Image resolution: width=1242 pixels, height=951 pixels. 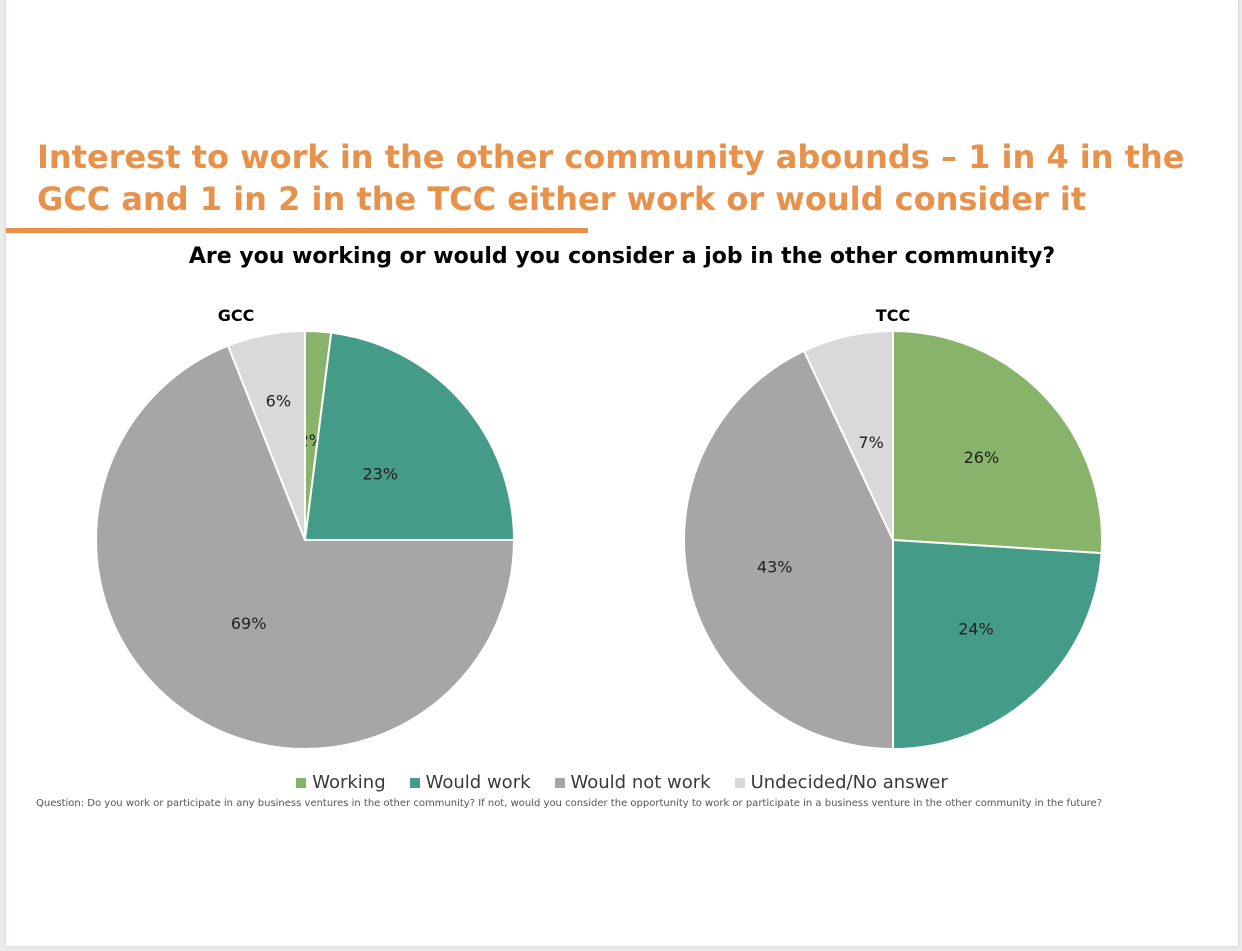 What do you see at coordinates (249, 623) in the screenshot?
I see `gcc-label-would-not-work: 69%` at bounding box center [249, 623].